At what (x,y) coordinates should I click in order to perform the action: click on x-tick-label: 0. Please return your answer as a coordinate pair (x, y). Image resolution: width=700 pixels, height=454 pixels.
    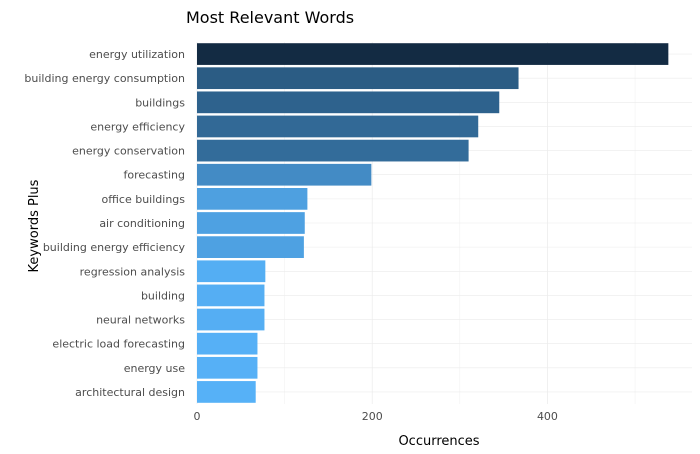
    Looking at the image, I should click on (197, 416).